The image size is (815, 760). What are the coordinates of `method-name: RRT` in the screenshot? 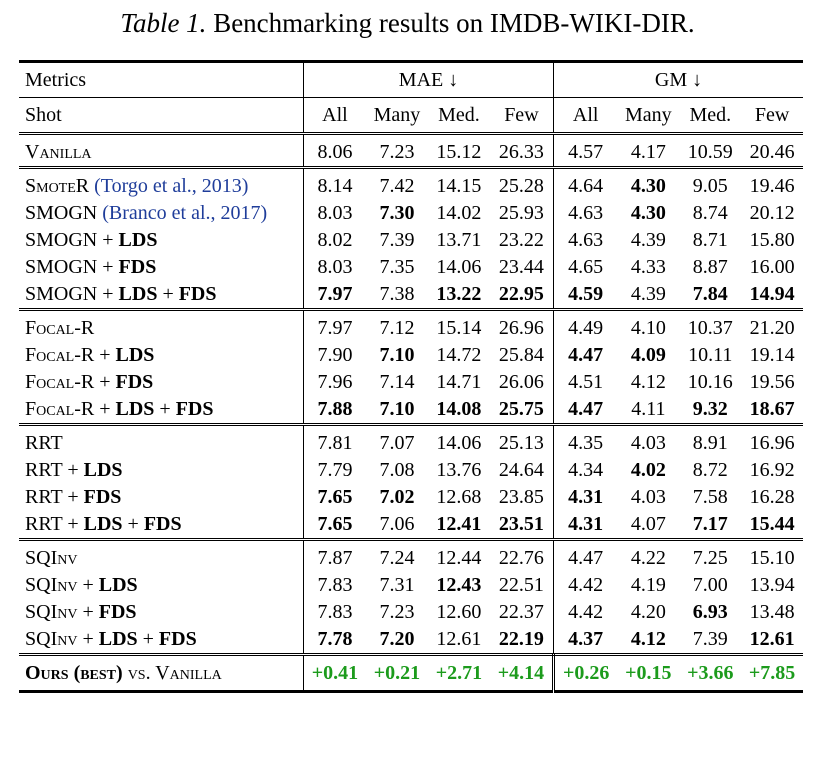 It's located at (161, 440).